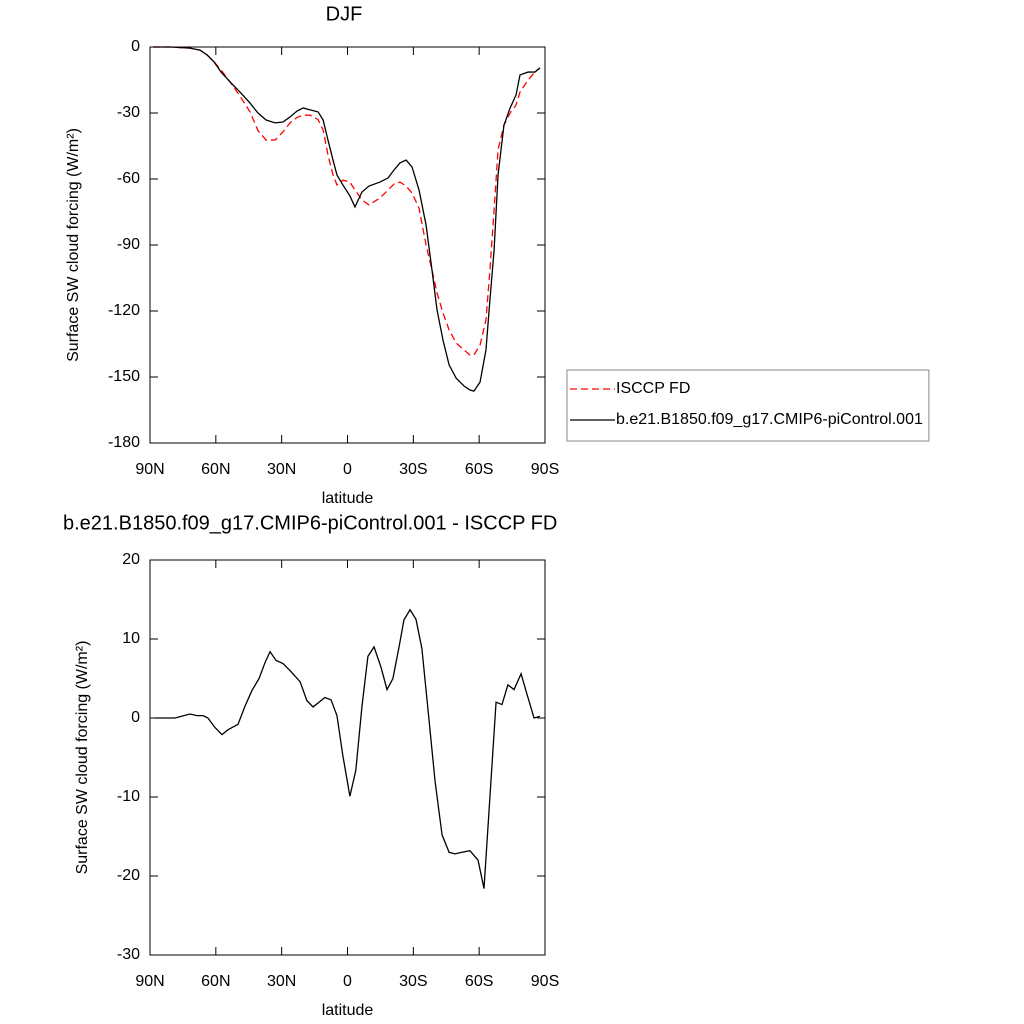 Image resolution: width=1024 pixels, height=1024 pixels. Describe the element at coordinates (124, 310) in the screenshot. I see `y-tick-label: -120` at that location.